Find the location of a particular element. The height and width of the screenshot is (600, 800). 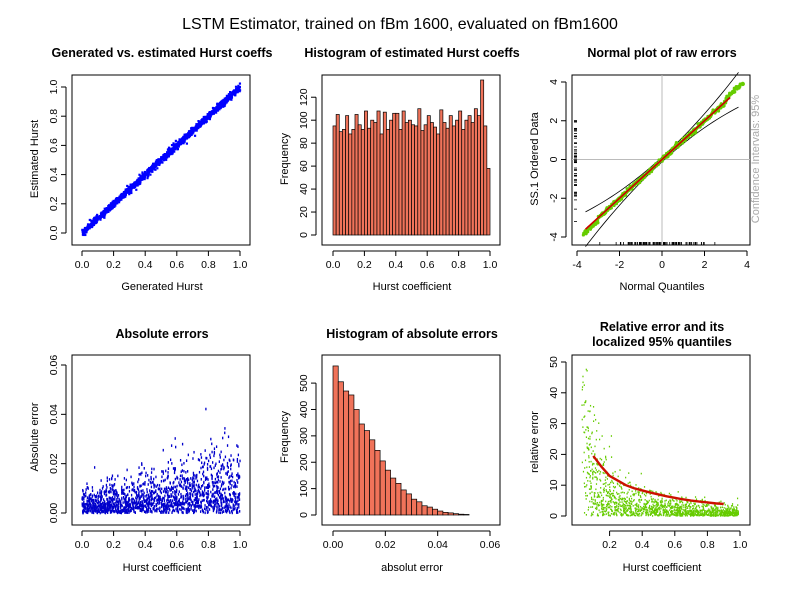

panel1-y-tick-label: 0.4 is located at coordinates (54, 174).